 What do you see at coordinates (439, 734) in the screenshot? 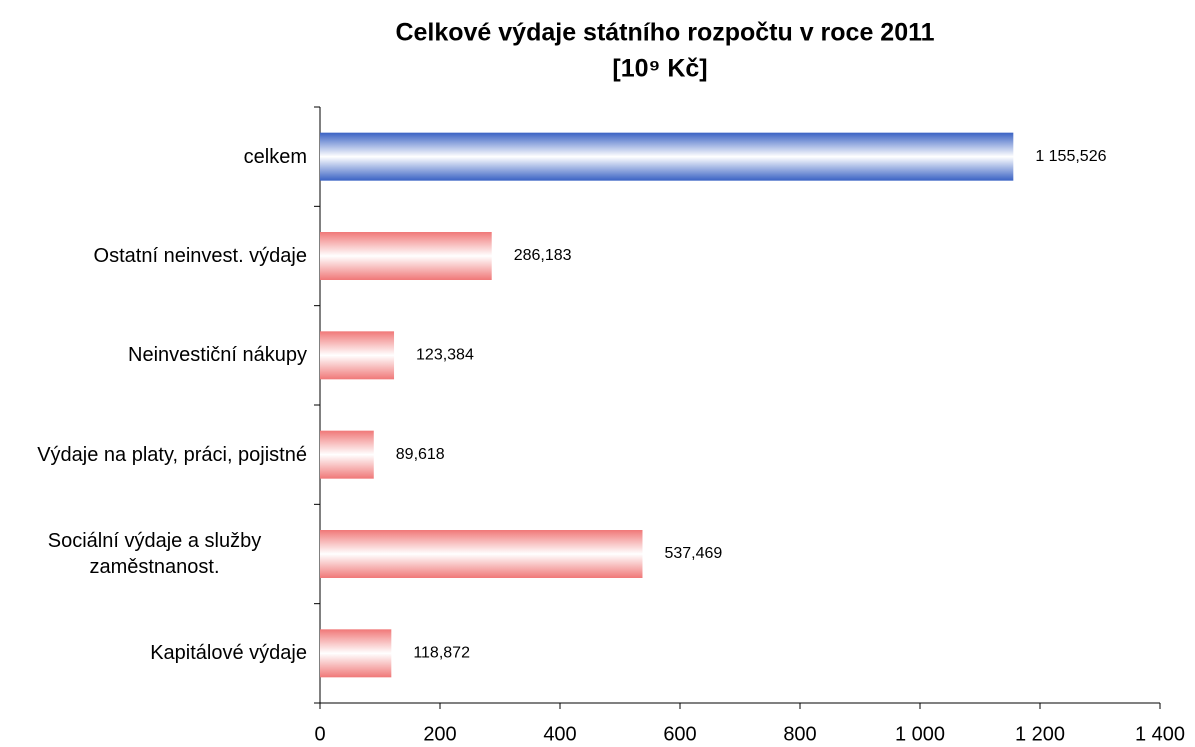
I see `x-tick-label: 200` at bounding box center [439, 734].